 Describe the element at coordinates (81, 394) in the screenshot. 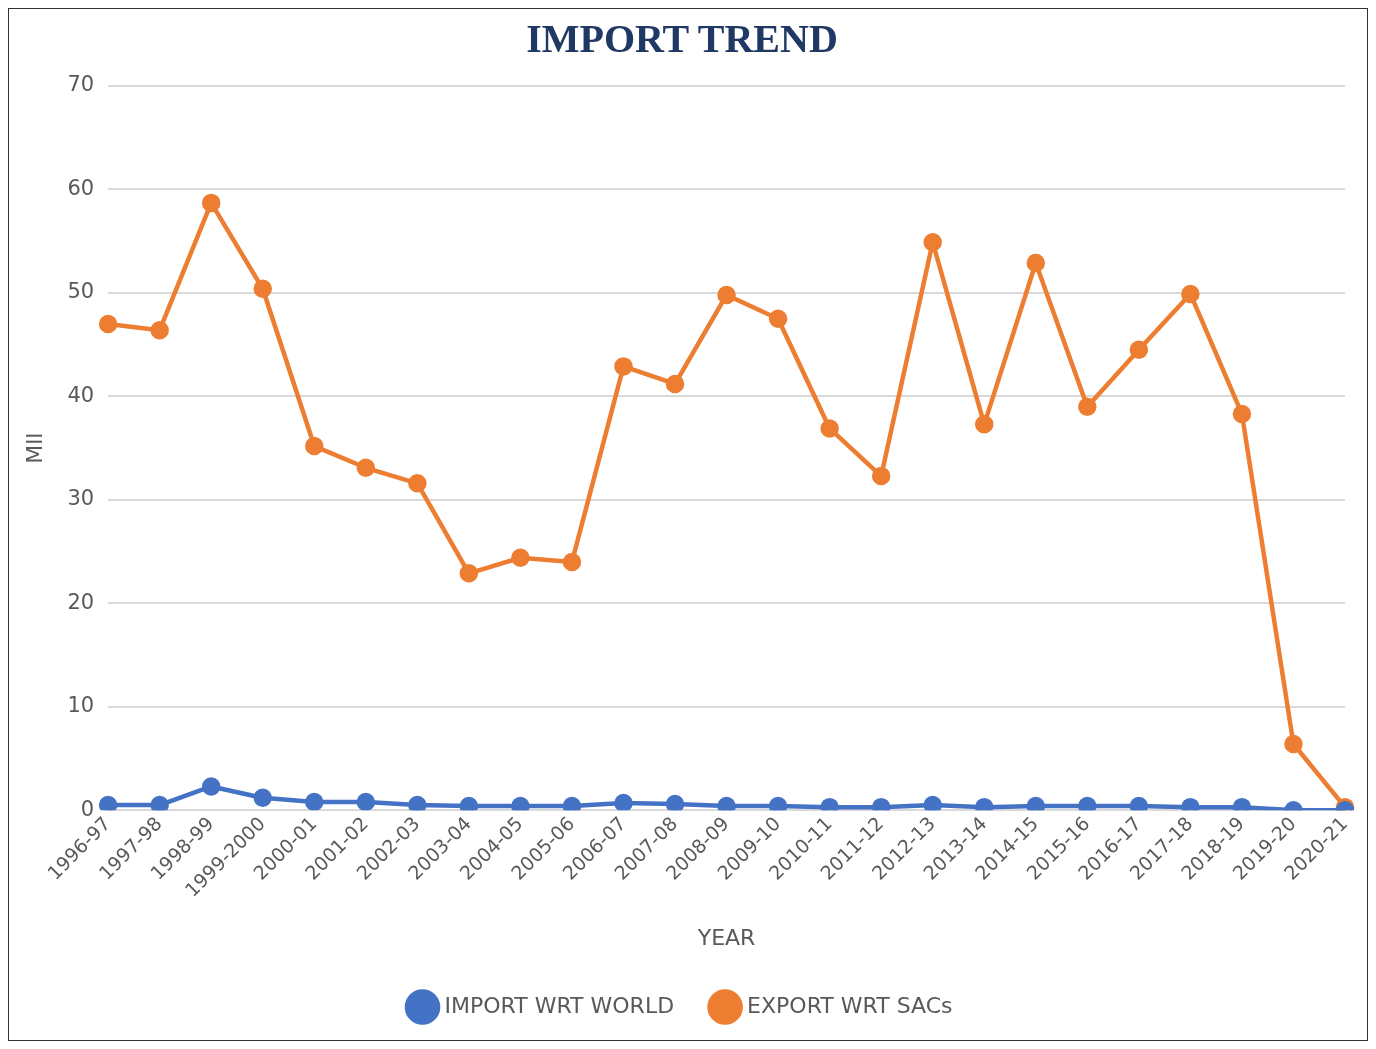

I see `y-tick-label: 40` at that location.